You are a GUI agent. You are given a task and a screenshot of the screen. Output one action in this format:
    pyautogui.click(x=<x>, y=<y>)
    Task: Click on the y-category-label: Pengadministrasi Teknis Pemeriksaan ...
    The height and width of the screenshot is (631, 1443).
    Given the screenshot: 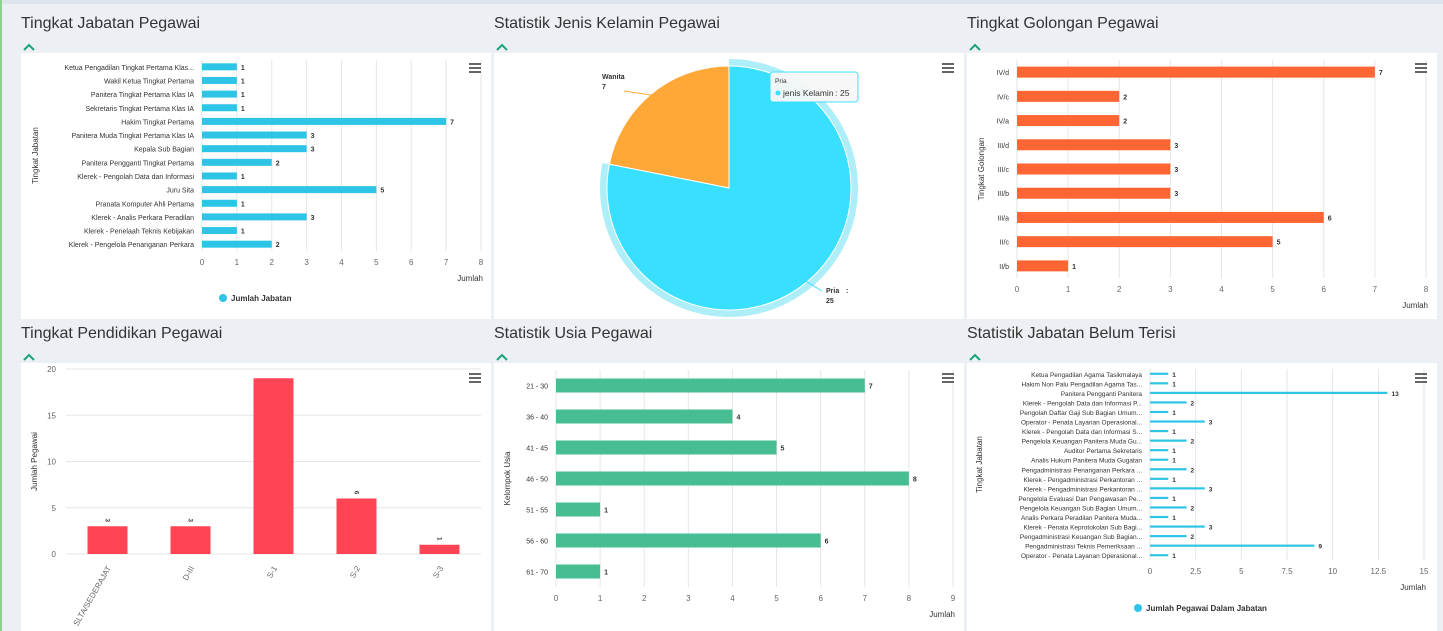 What is the action you would take?
    pyautogui.click(x=1083, y=547)
    